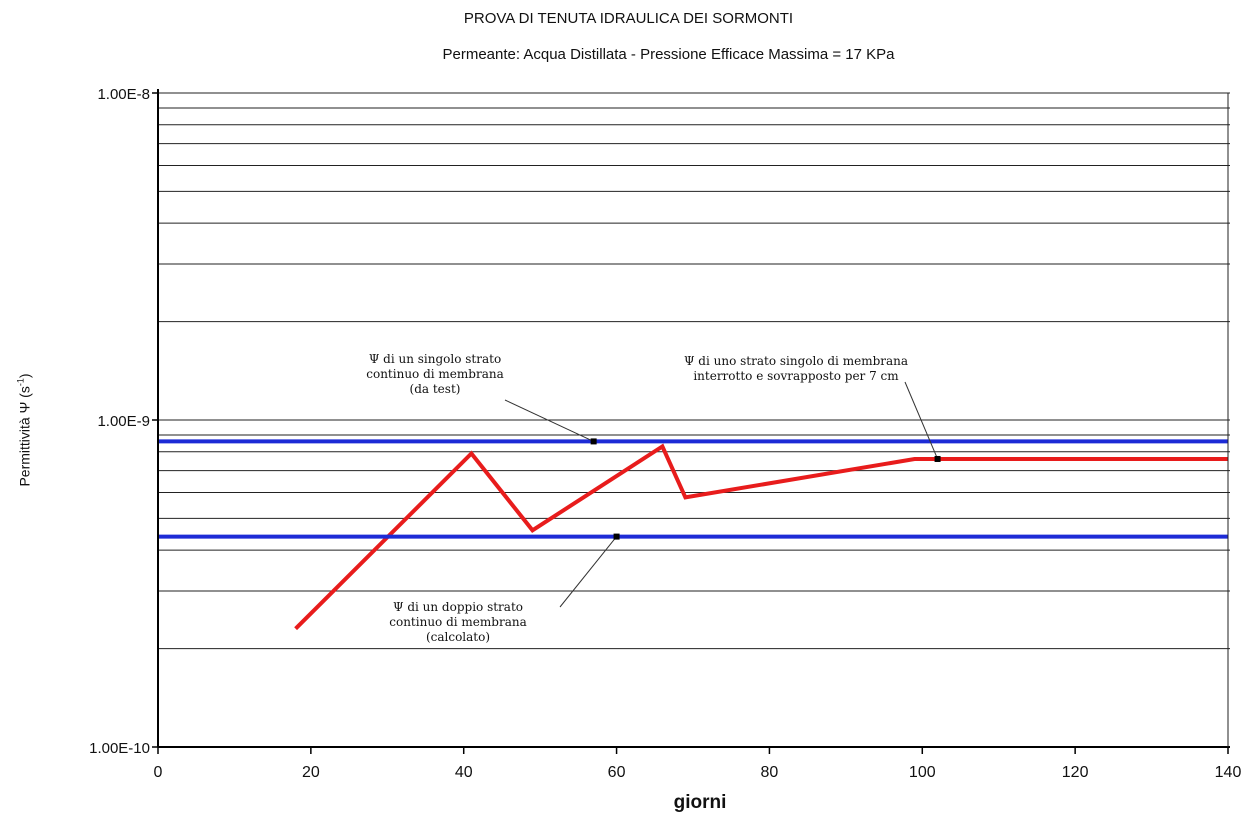 Image resolution: width=1257 pixels, height=823 pixels. Describe the element at coordinates (1075, 772) in the screenshot. I see `x-tick-label: 120` at that location.